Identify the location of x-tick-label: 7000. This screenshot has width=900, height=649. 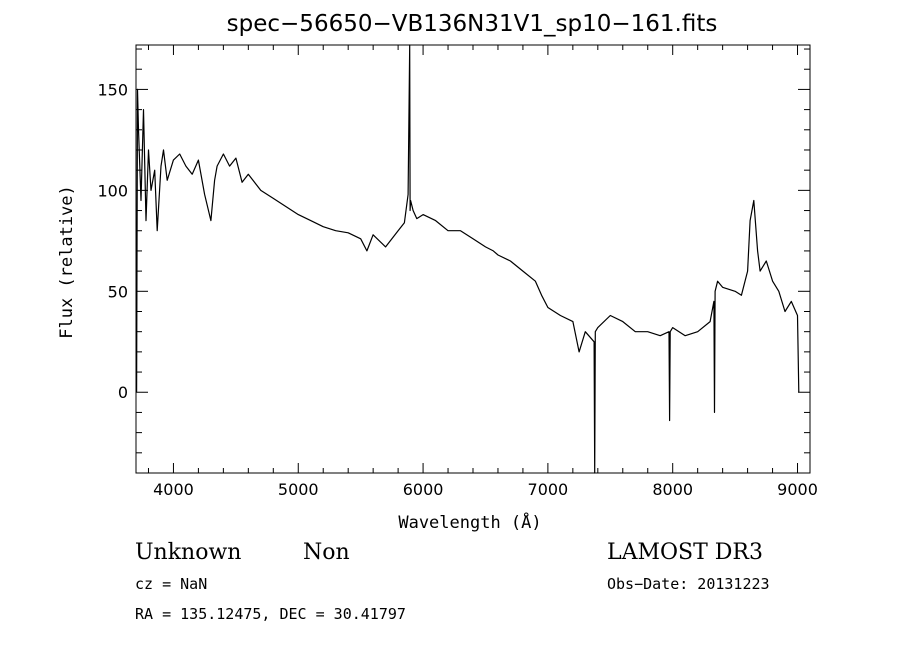
(548, 489).